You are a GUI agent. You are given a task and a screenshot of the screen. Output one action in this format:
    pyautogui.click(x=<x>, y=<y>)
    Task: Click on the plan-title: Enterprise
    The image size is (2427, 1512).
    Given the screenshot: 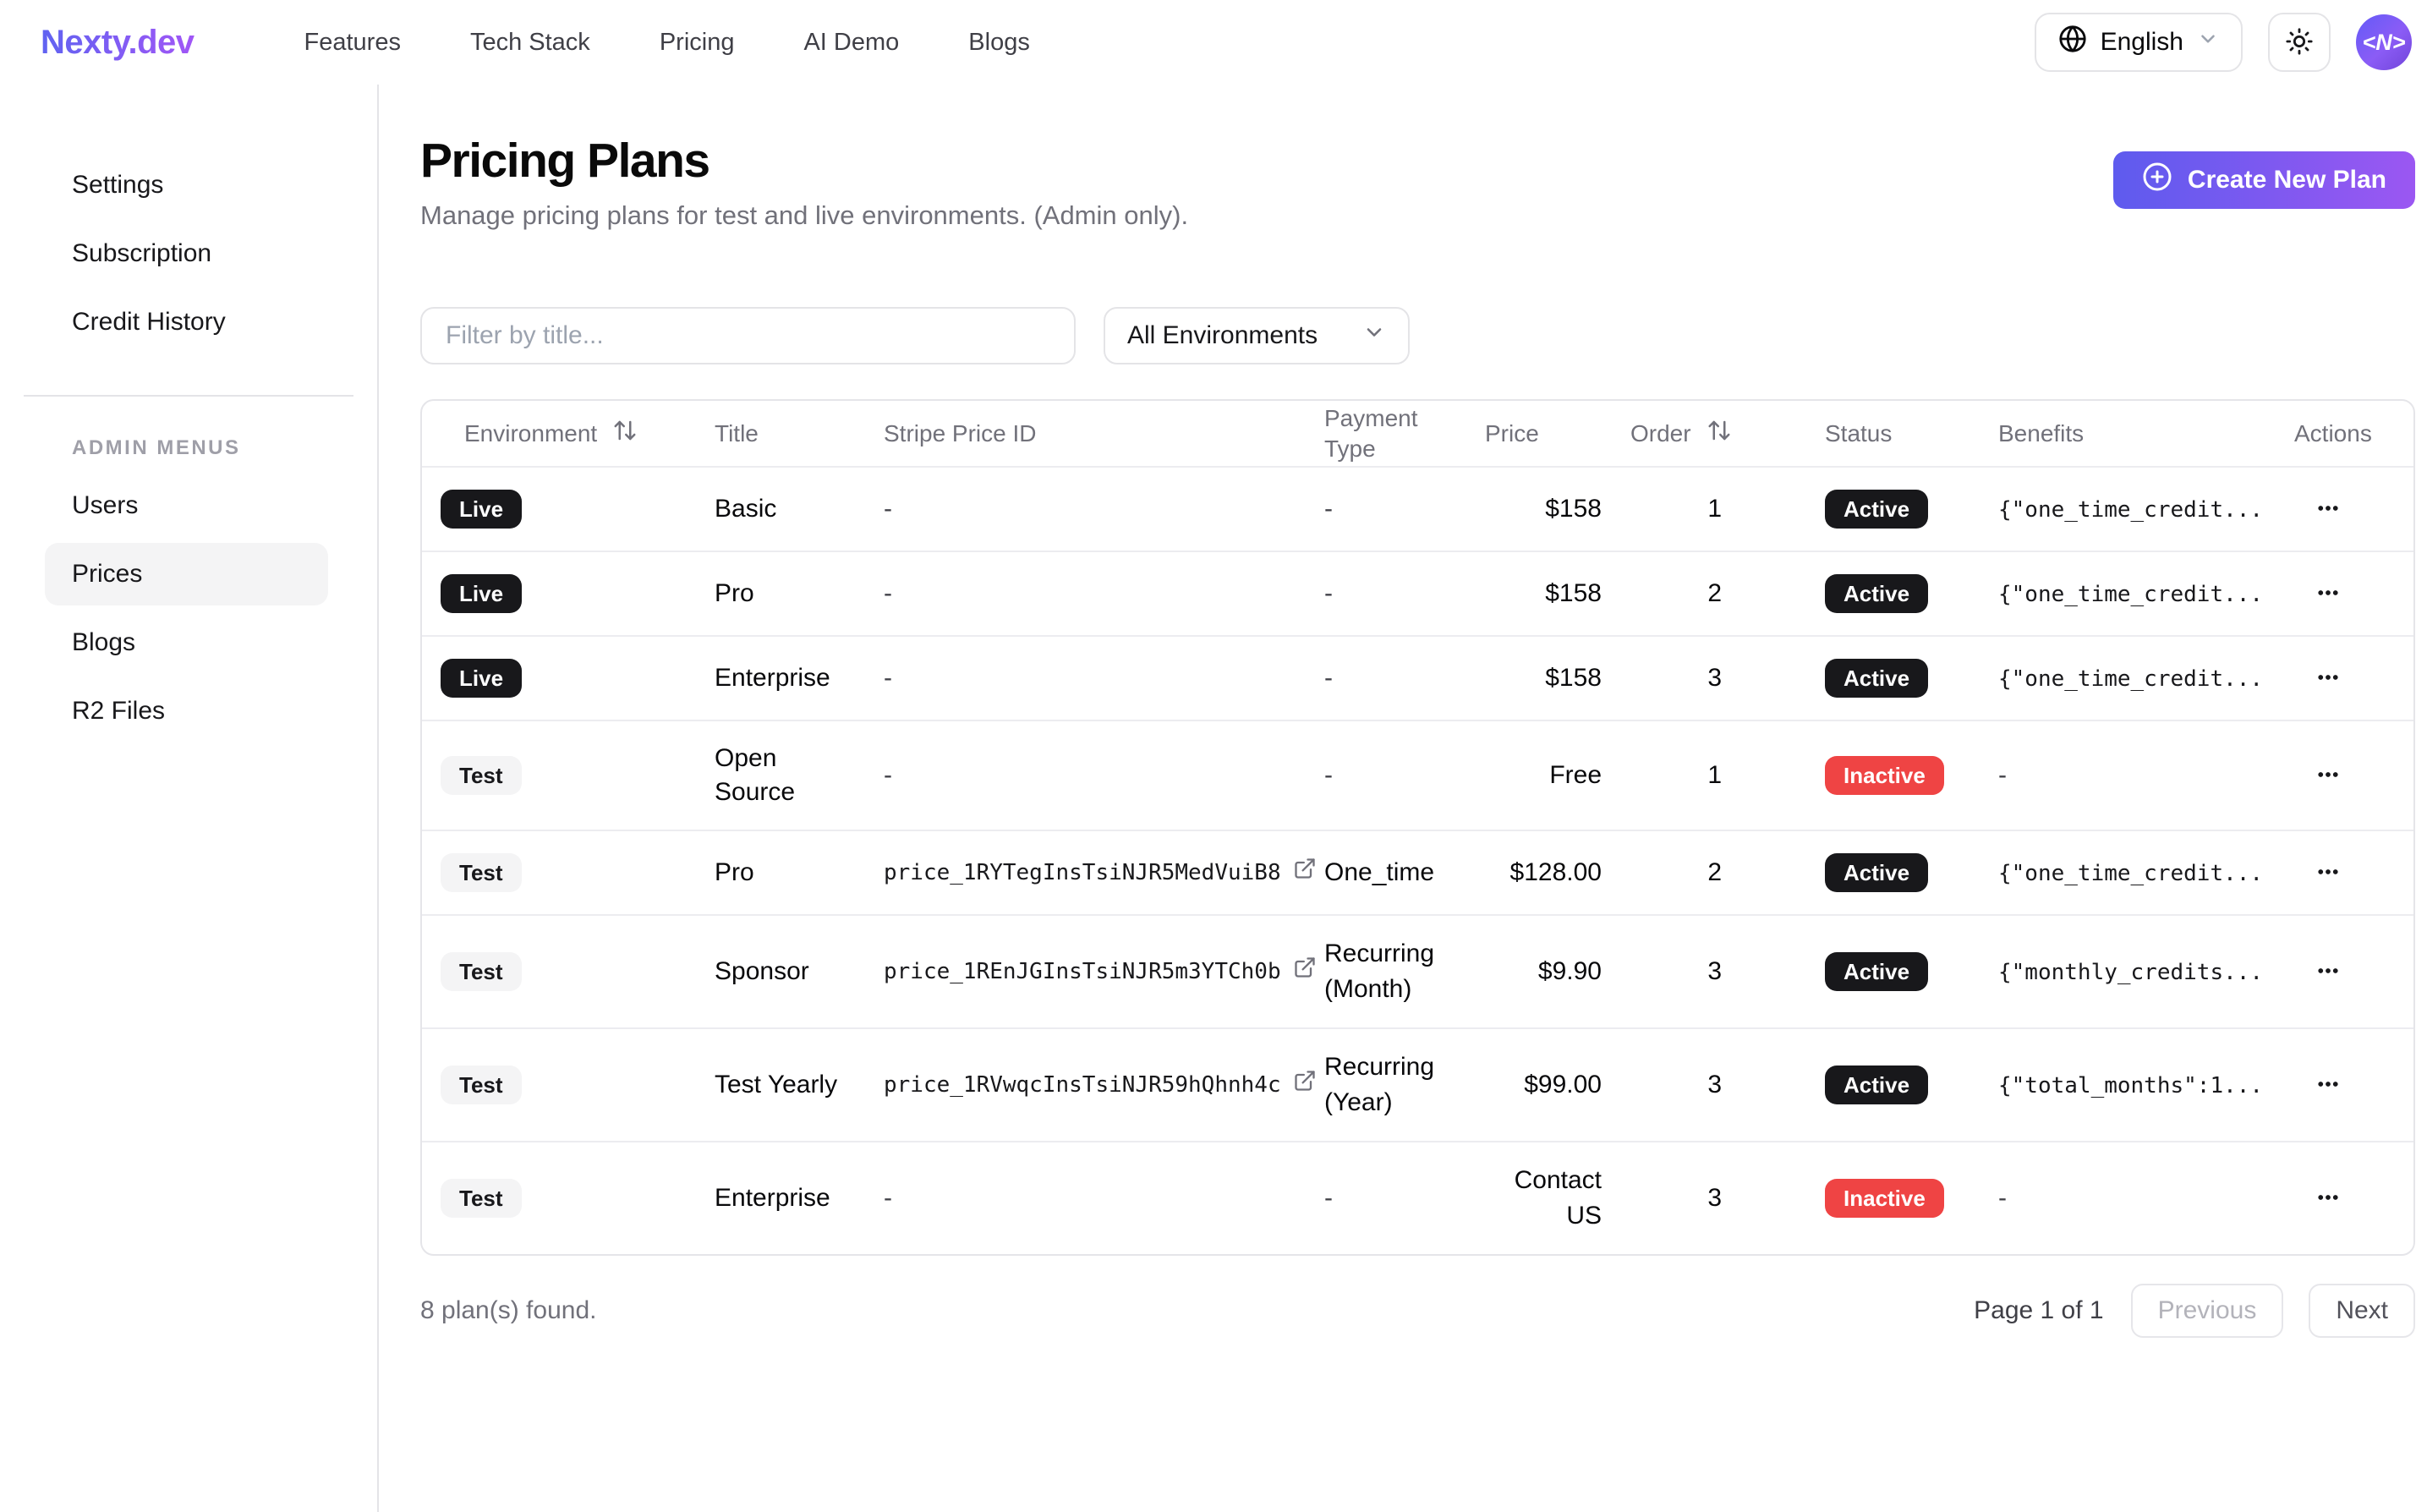 What is the action you would take?
    pyautogui.click(x=772, y=1198)
    